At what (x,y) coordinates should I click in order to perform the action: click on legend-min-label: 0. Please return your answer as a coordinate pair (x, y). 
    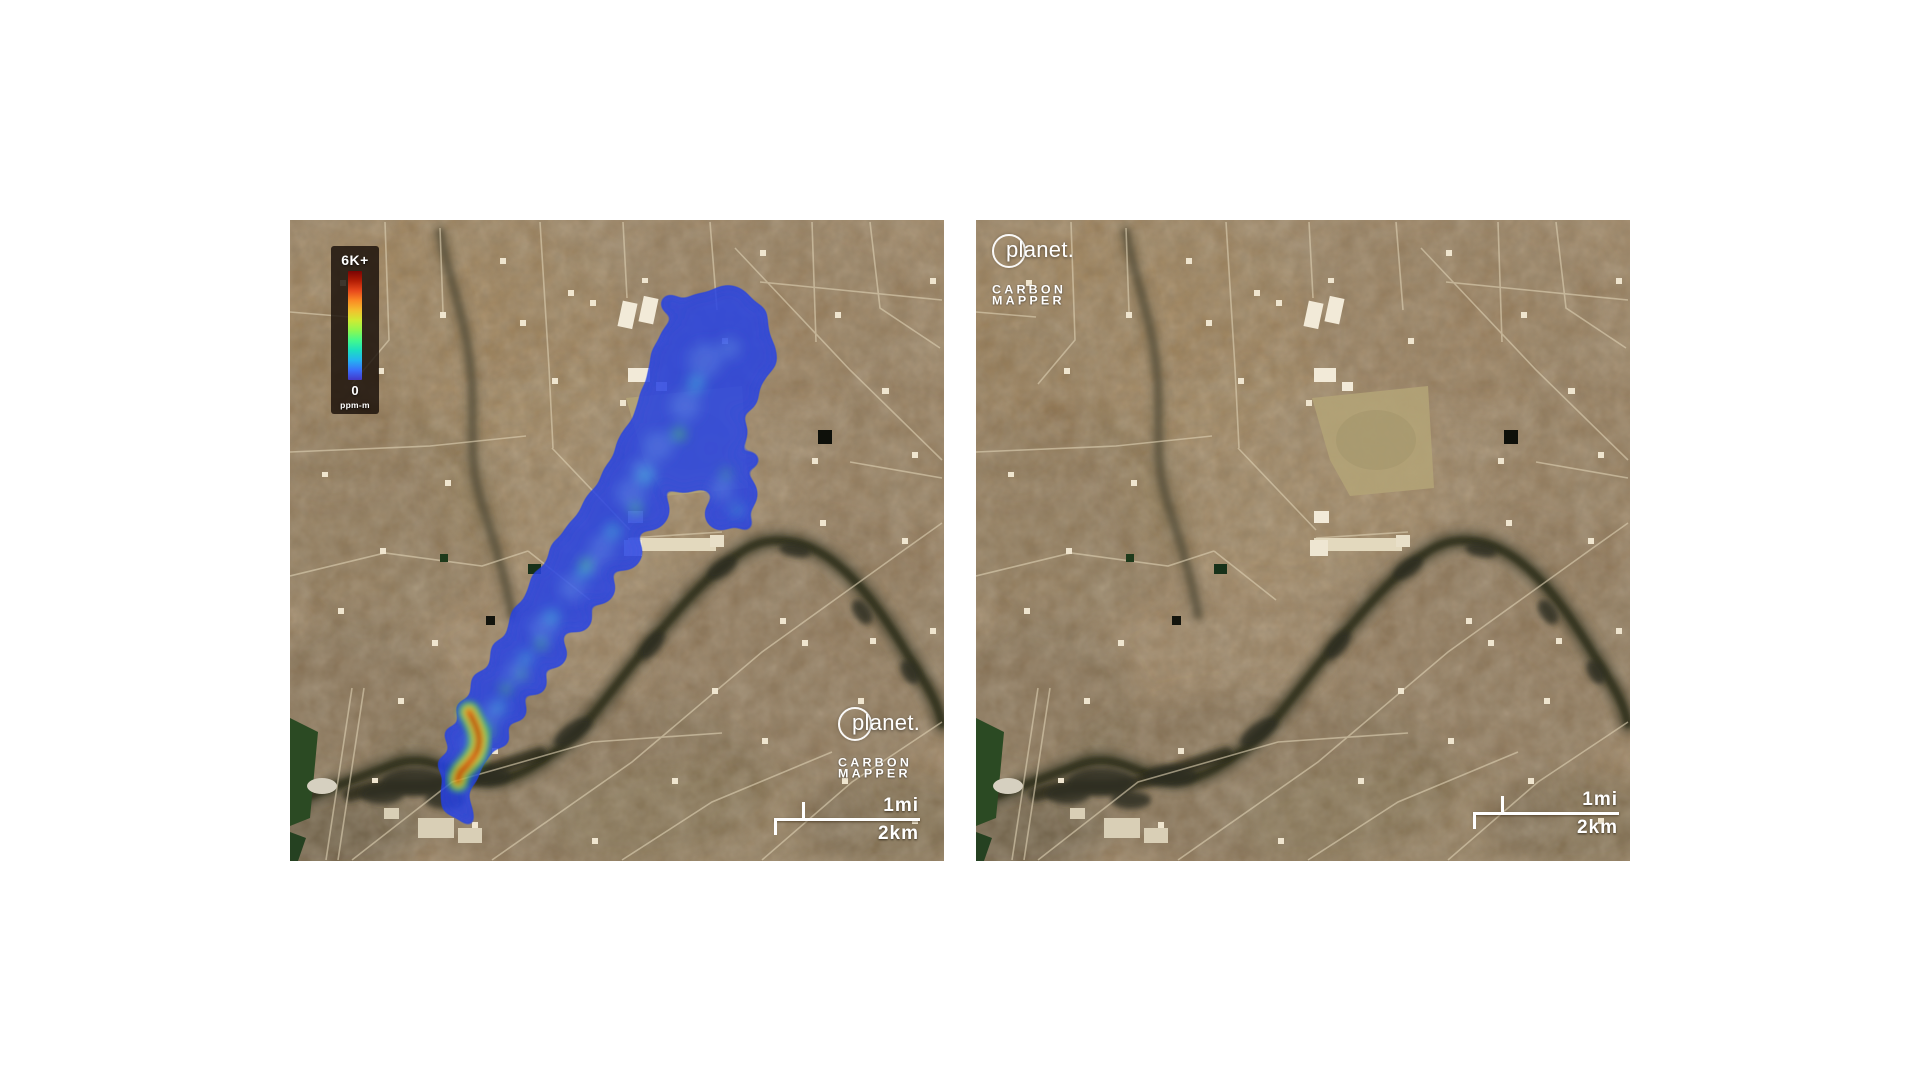
    Looking at the image, I should click on (355, 390).